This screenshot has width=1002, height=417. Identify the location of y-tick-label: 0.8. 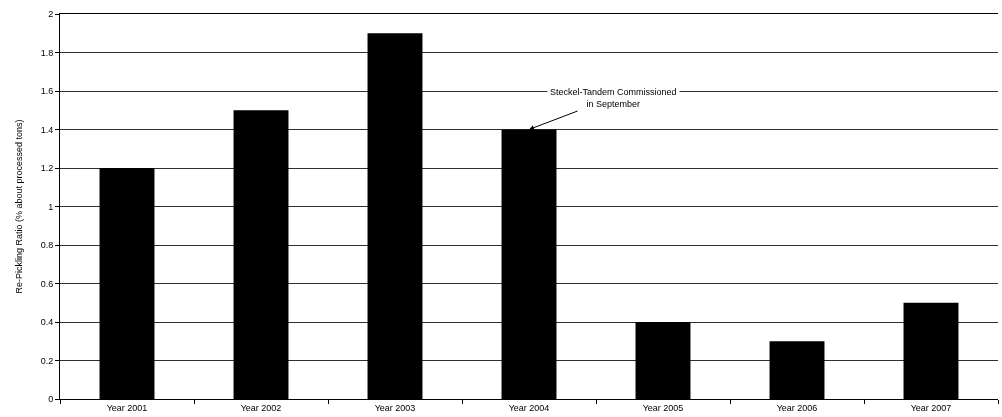
(47, 245).